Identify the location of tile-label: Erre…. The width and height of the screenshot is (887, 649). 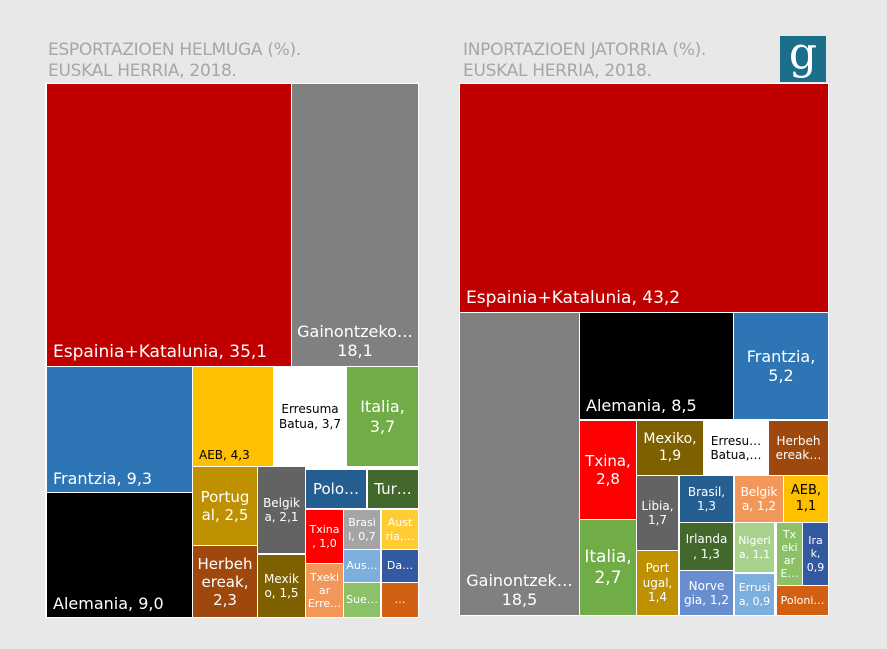
(324, 604).